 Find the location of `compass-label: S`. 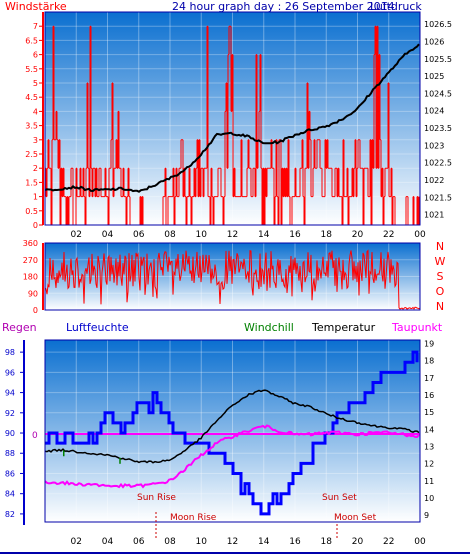

compass-label: S is located at coordinates (440, 276).